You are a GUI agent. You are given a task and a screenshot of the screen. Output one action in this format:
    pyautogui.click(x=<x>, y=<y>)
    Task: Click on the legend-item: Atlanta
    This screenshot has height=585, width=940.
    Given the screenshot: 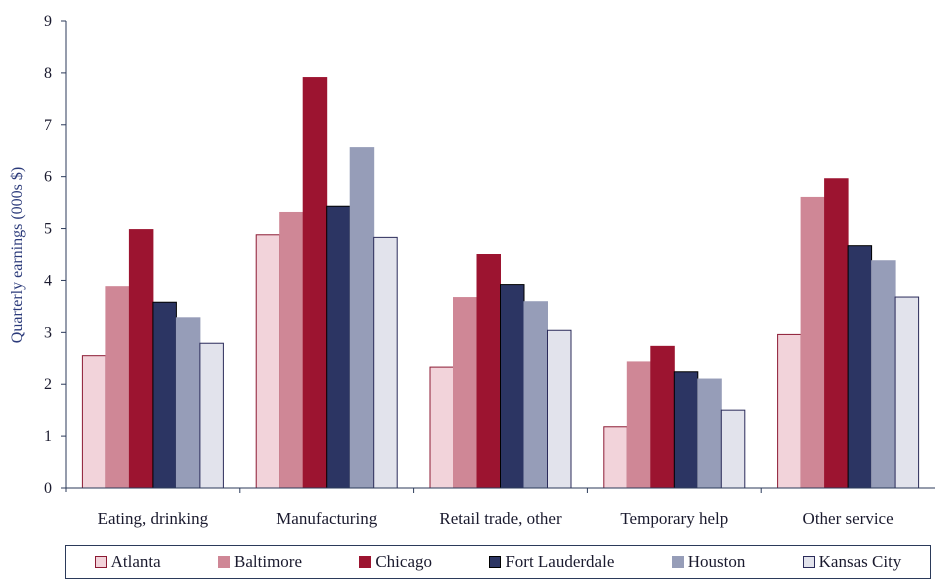 What is the action you would take?
    pyautogui.click(x=127, y=562)
    